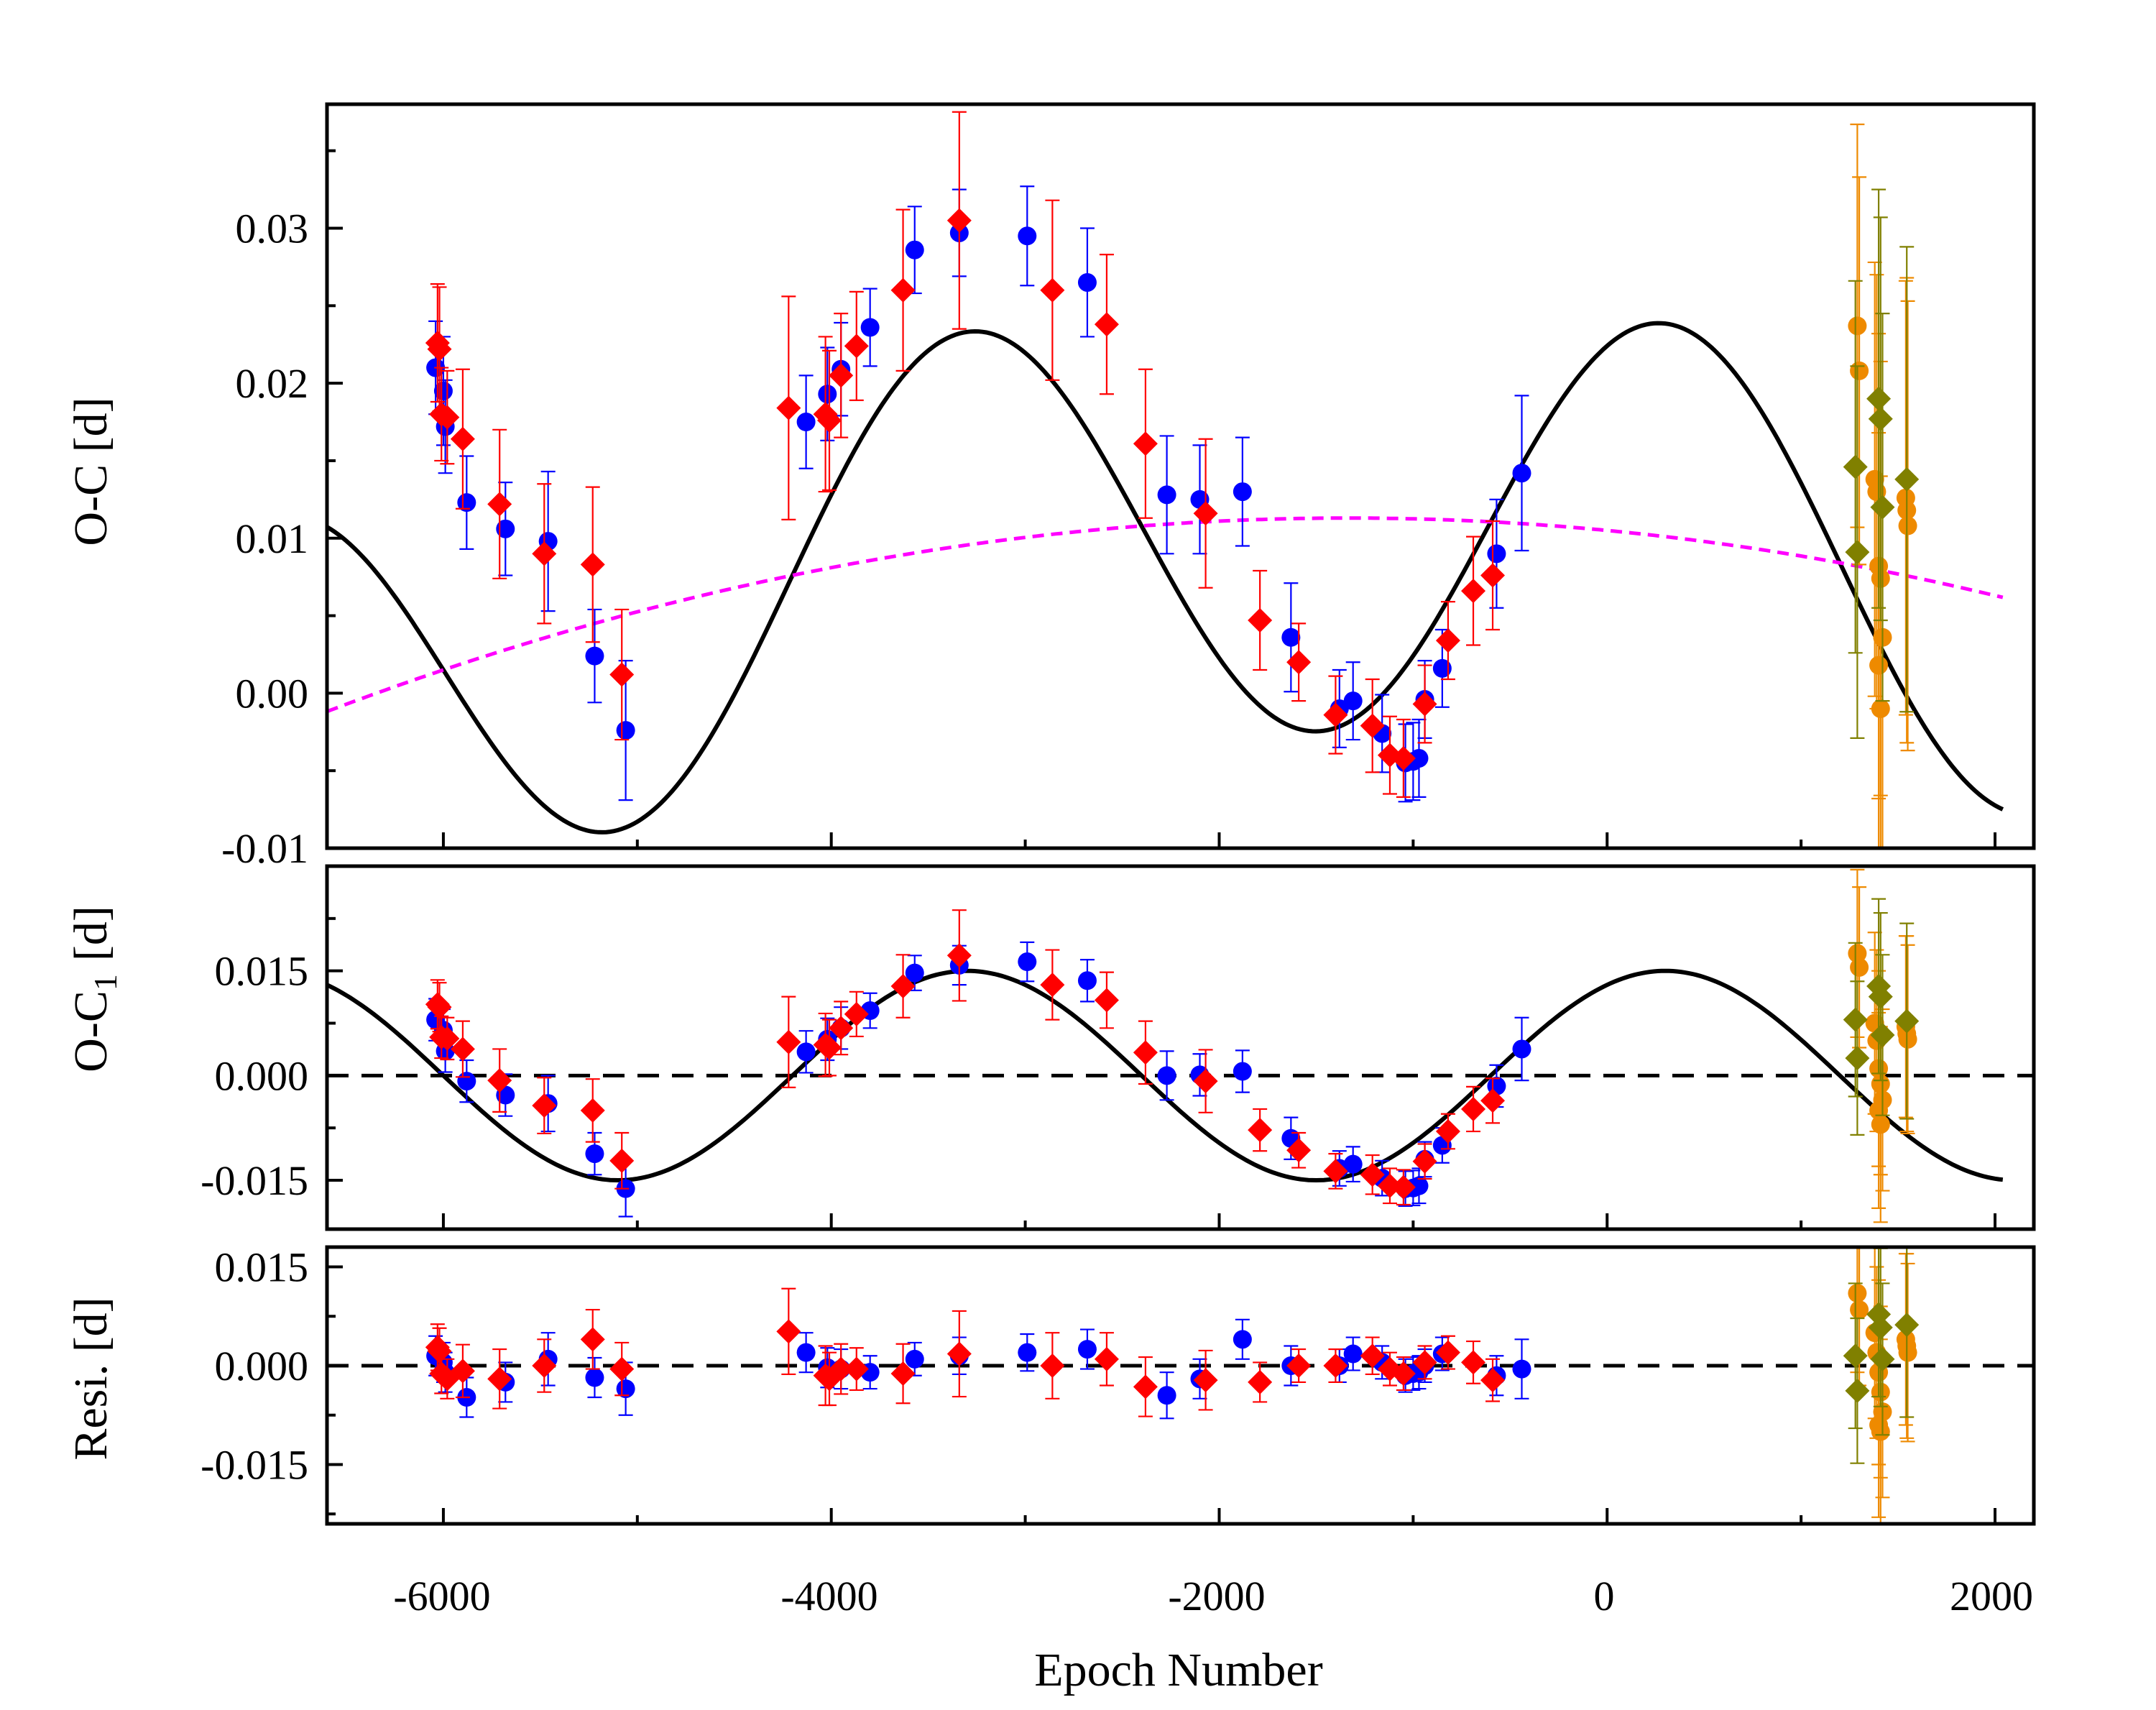 This screenshot has width=2156, height=1710. Describe the element at coordinates (91, 471) in the screenshot. I see `ylabel-top: O-C [d]` at that location.